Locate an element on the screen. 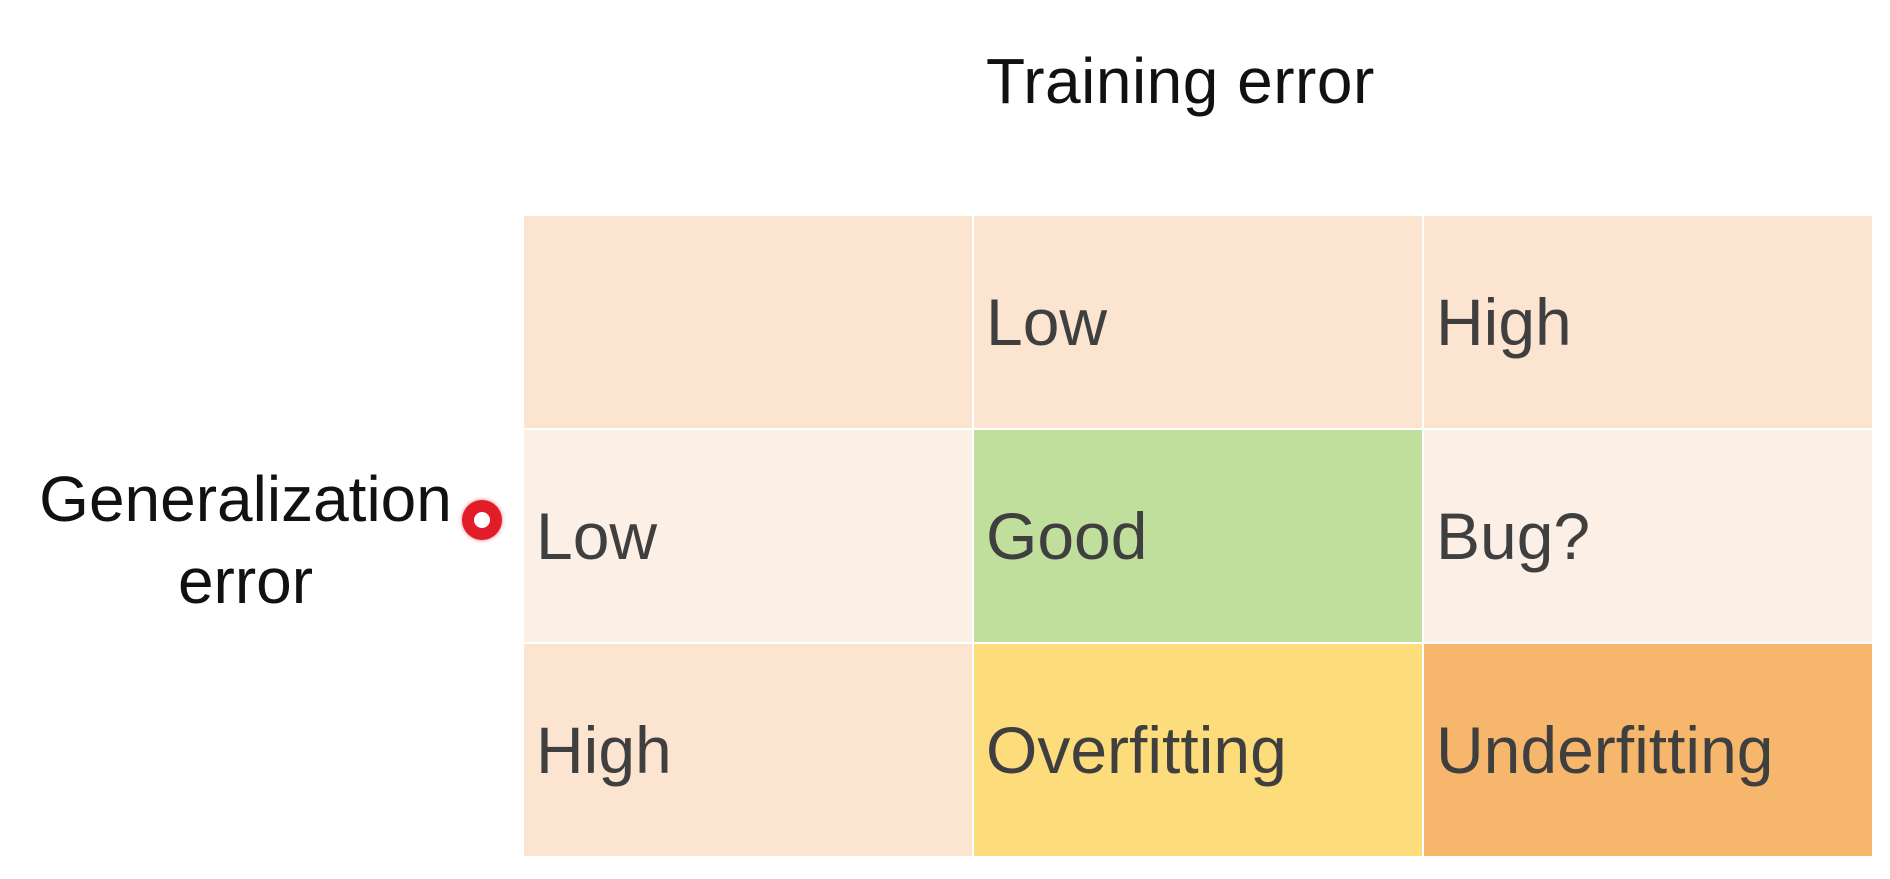 The width and height of the screenshot is (1890, 879). matrix-corner-cell is located at coordinates (748, 322).